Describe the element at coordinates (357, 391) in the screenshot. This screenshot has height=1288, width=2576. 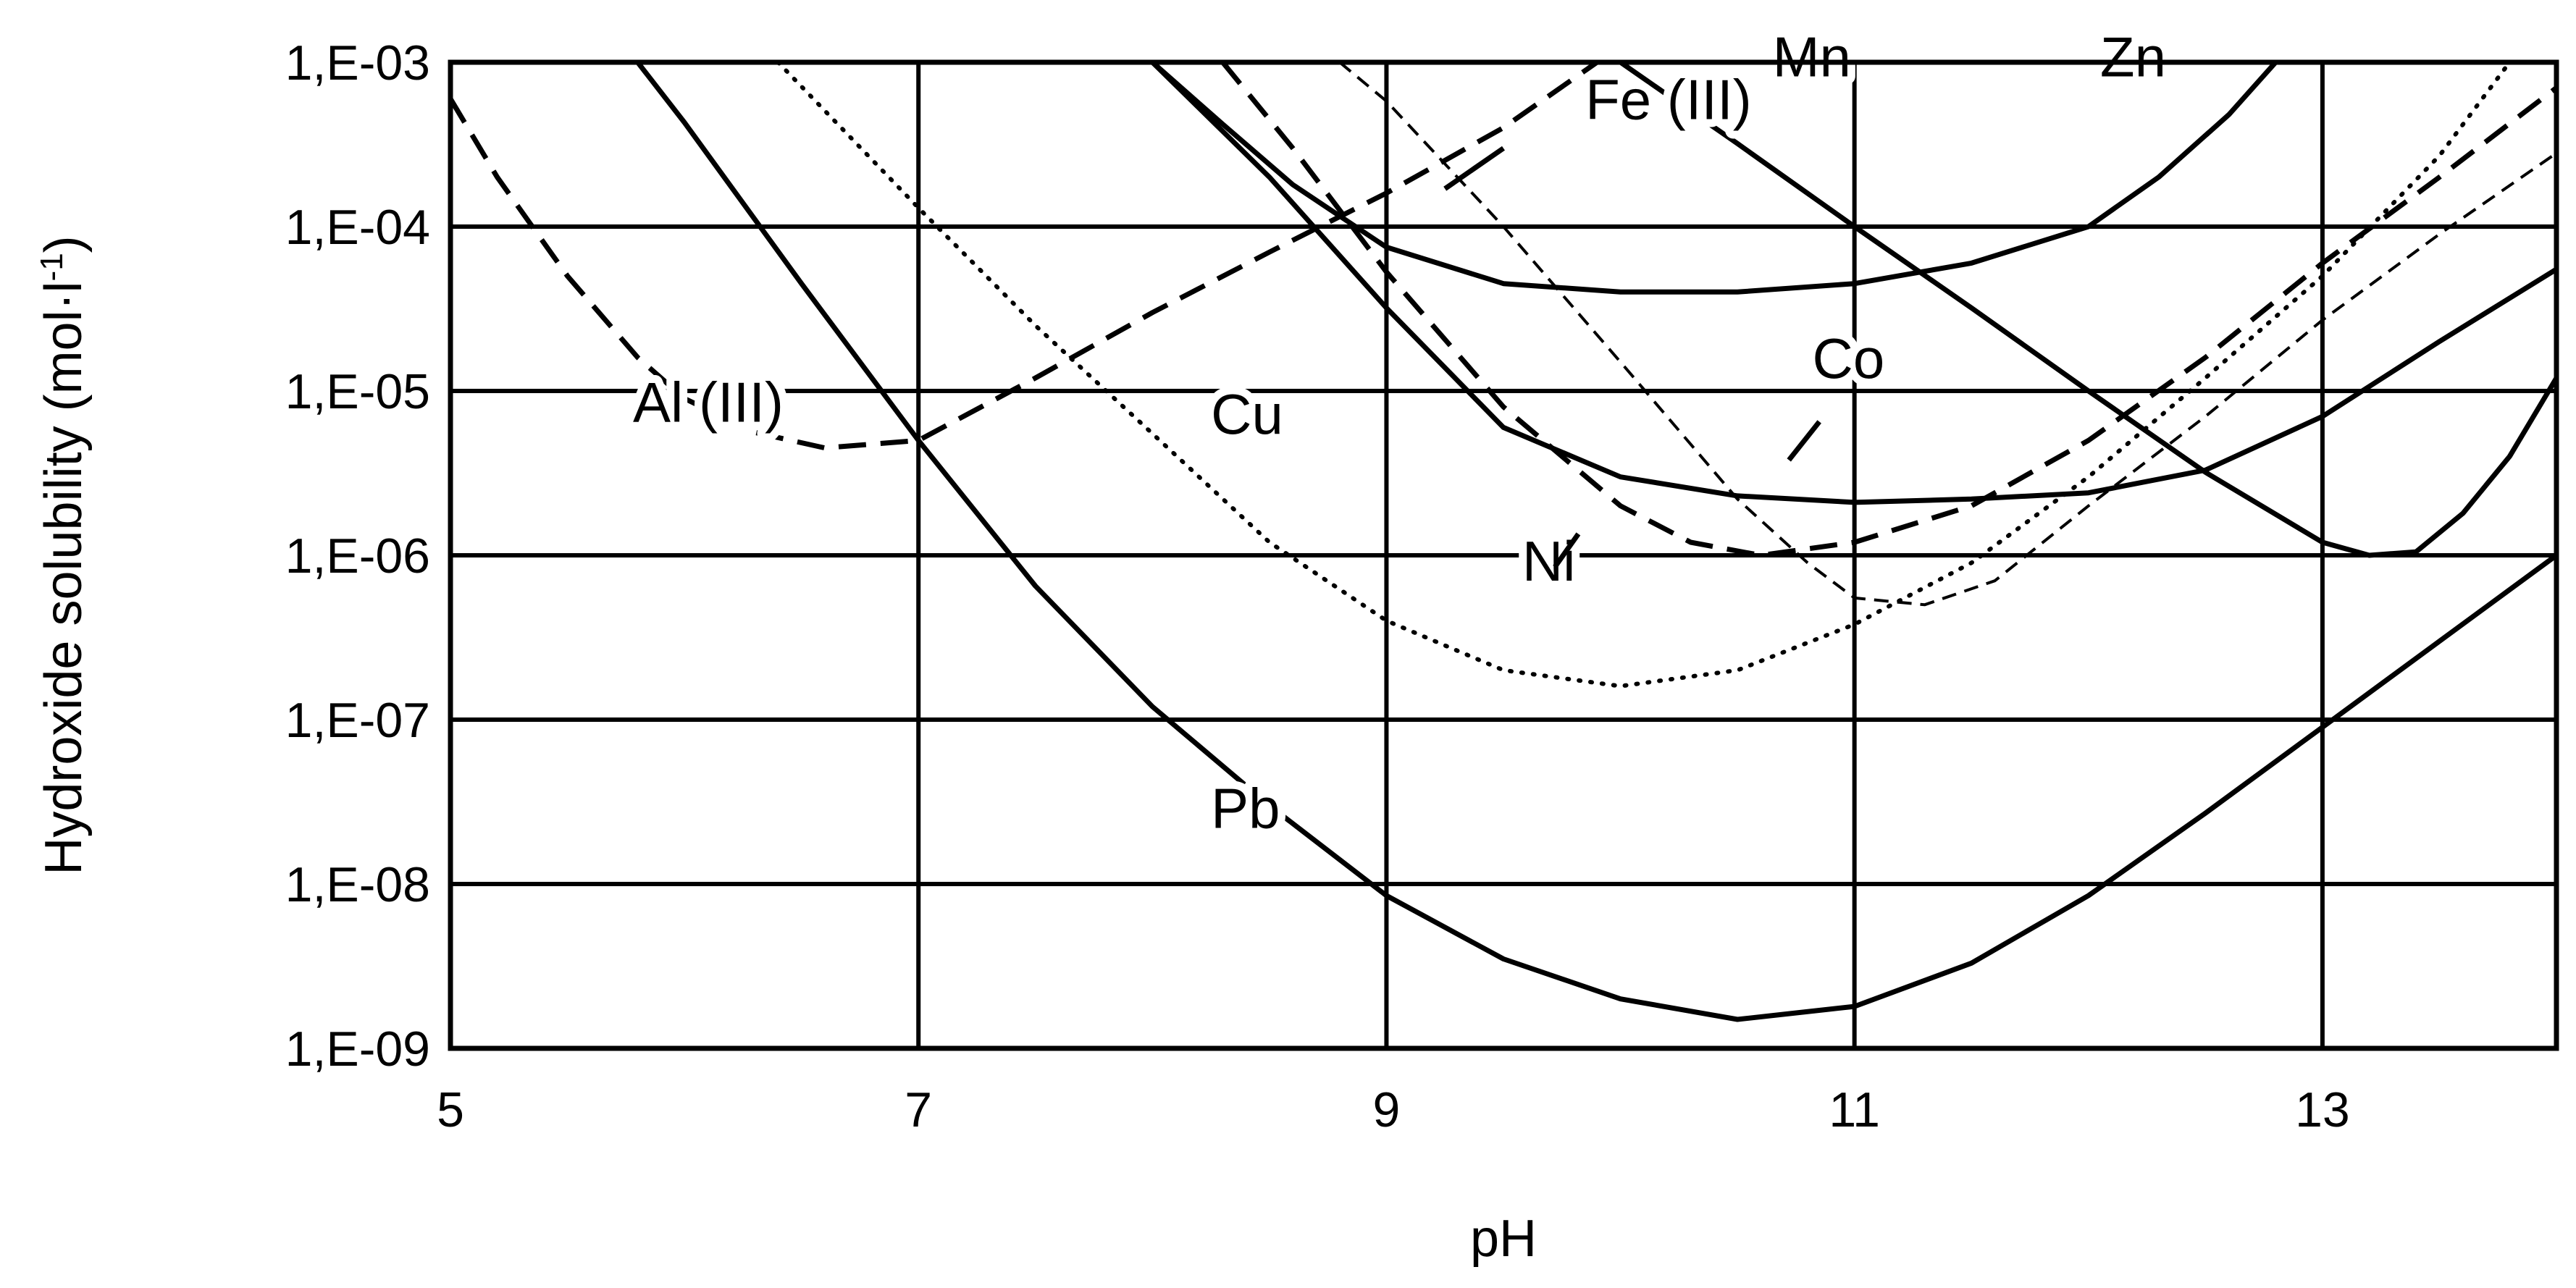
I see `y-tick-label: 1,E-05` at that location.